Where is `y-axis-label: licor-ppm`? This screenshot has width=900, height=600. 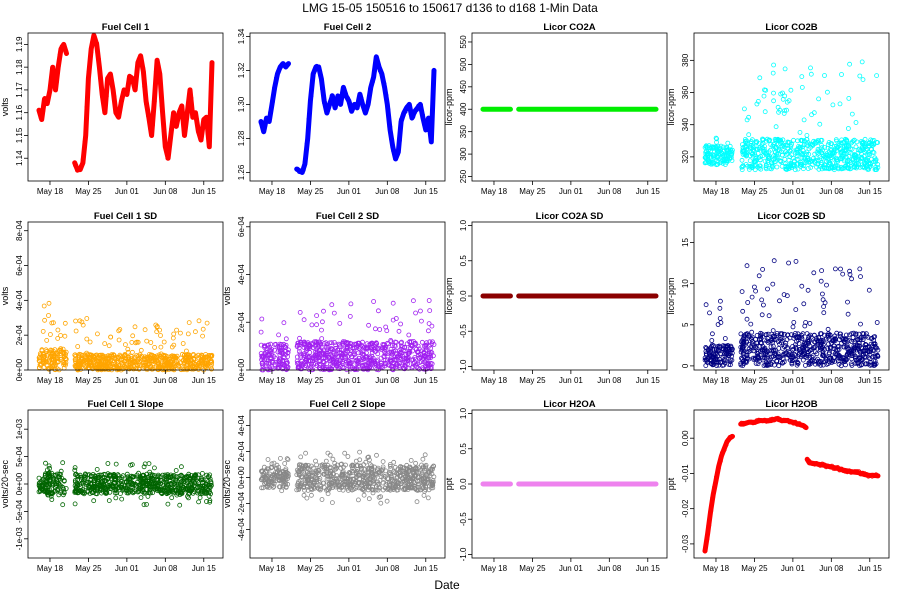
y-axis-label: licor-ppm is located at coordinates (449, 295).